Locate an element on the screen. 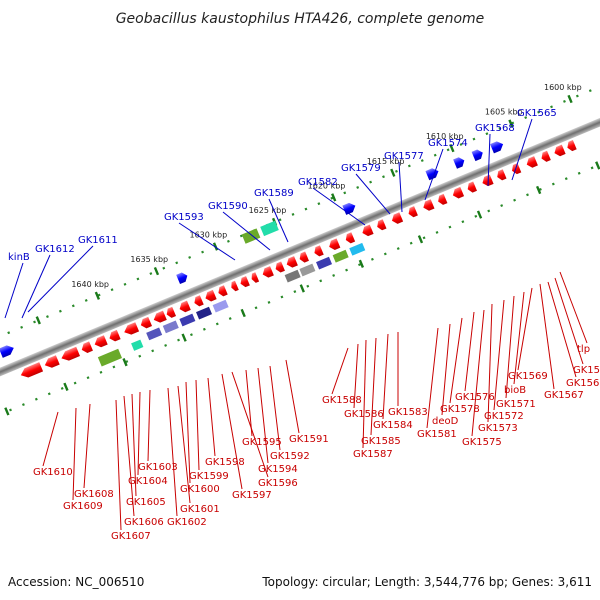 The image size is (600, 600). gene-label-top: kinB is located at coordinates (19, 257).